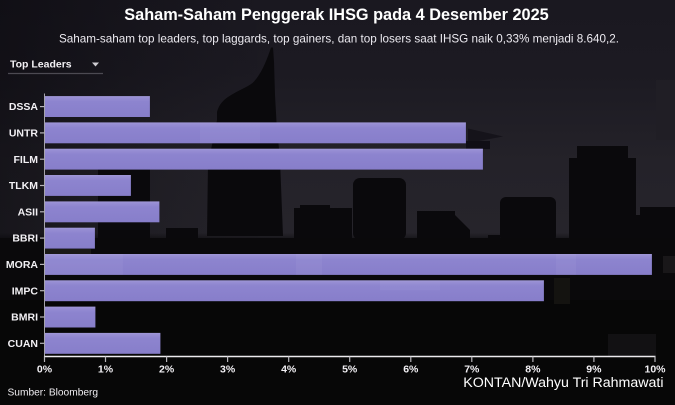 This screenshot has height=405, width=675. Describe the element at coordinates (23, 186) in the screenshot. I see `svg-text: TLKM` at that location.